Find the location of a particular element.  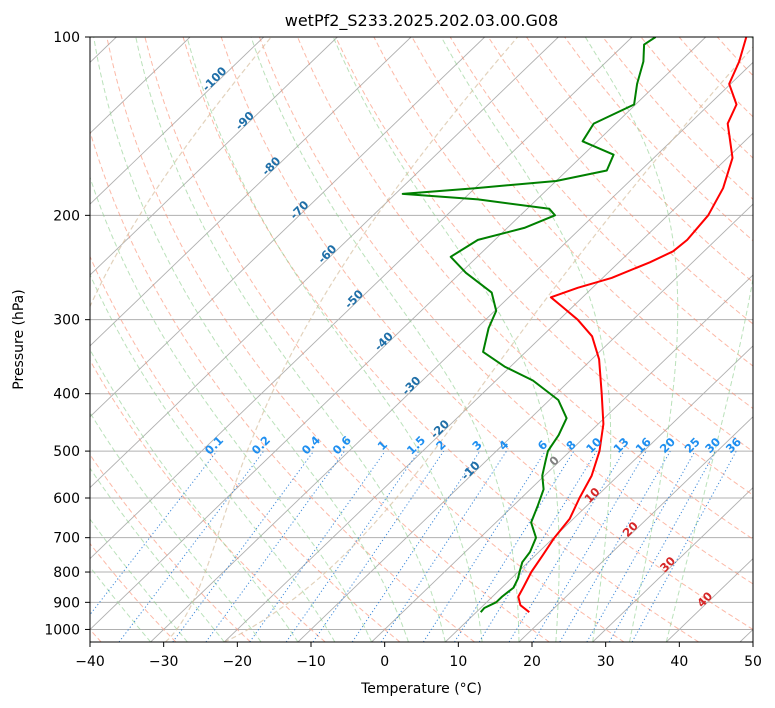

x-tick-label: −20 is located at coordinates (238, 662).